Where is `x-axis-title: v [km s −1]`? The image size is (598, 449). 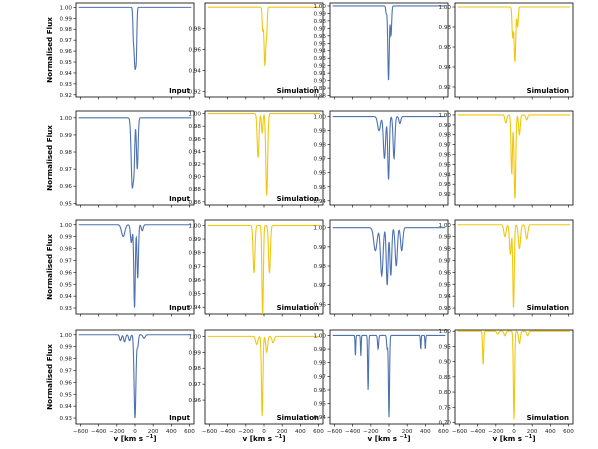
x-axis-title: v [km s −1] is located at coordinates (264, 438).